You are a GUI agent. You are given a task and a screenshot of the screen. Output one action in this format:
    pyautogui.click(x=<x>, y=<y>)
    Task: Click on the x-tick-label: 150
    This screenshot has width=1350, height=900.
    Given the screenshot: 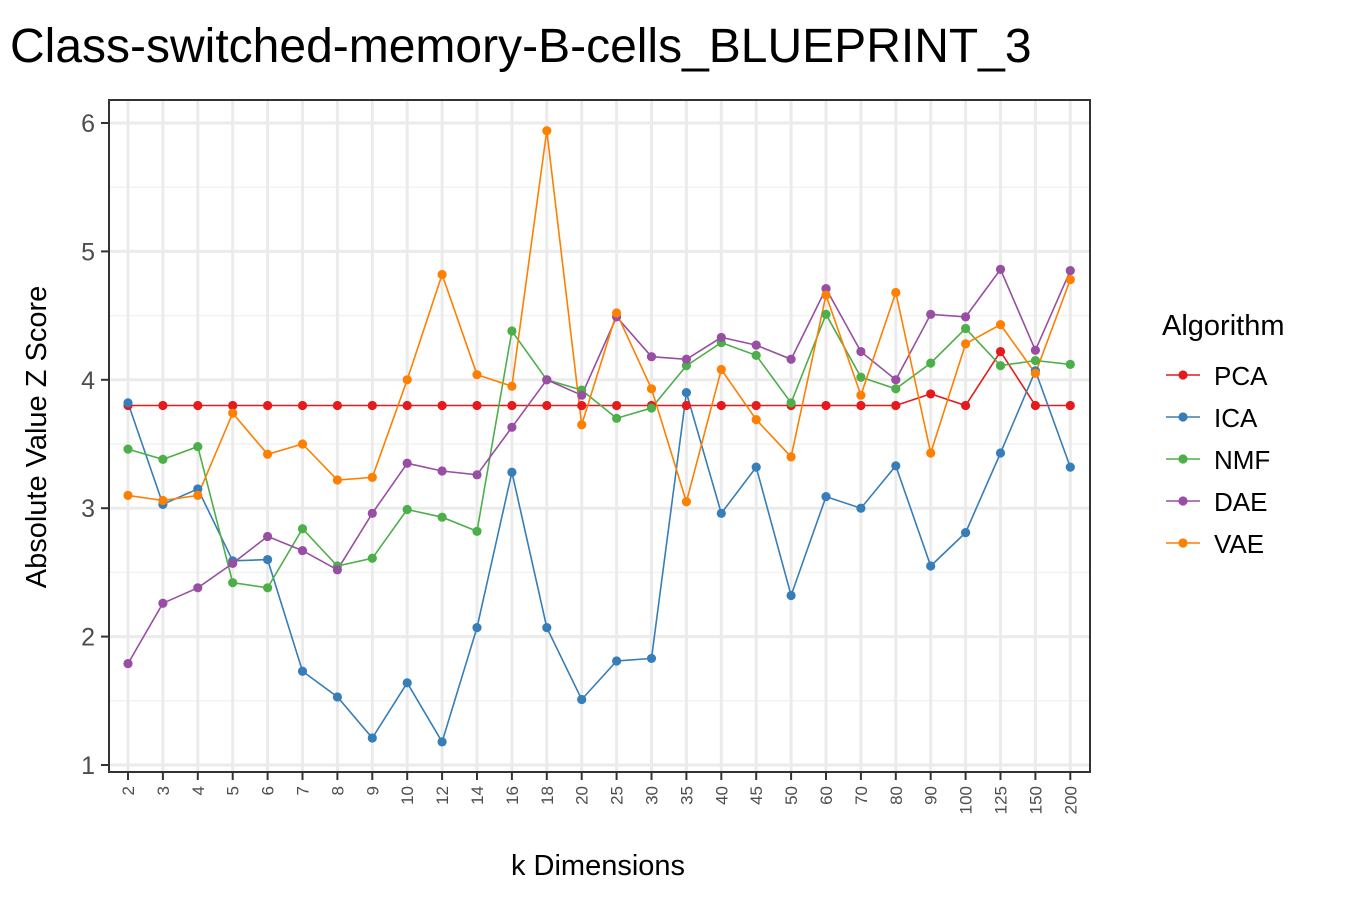 What is the action you would take?
    pyautogui.click(x=1035, y=800)
    